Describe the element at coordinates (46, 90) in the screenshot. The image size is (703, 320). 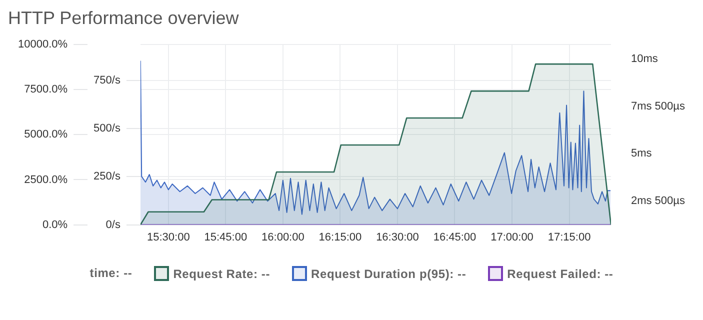
I see `y3-tick-label: 7500.0%` at that location.